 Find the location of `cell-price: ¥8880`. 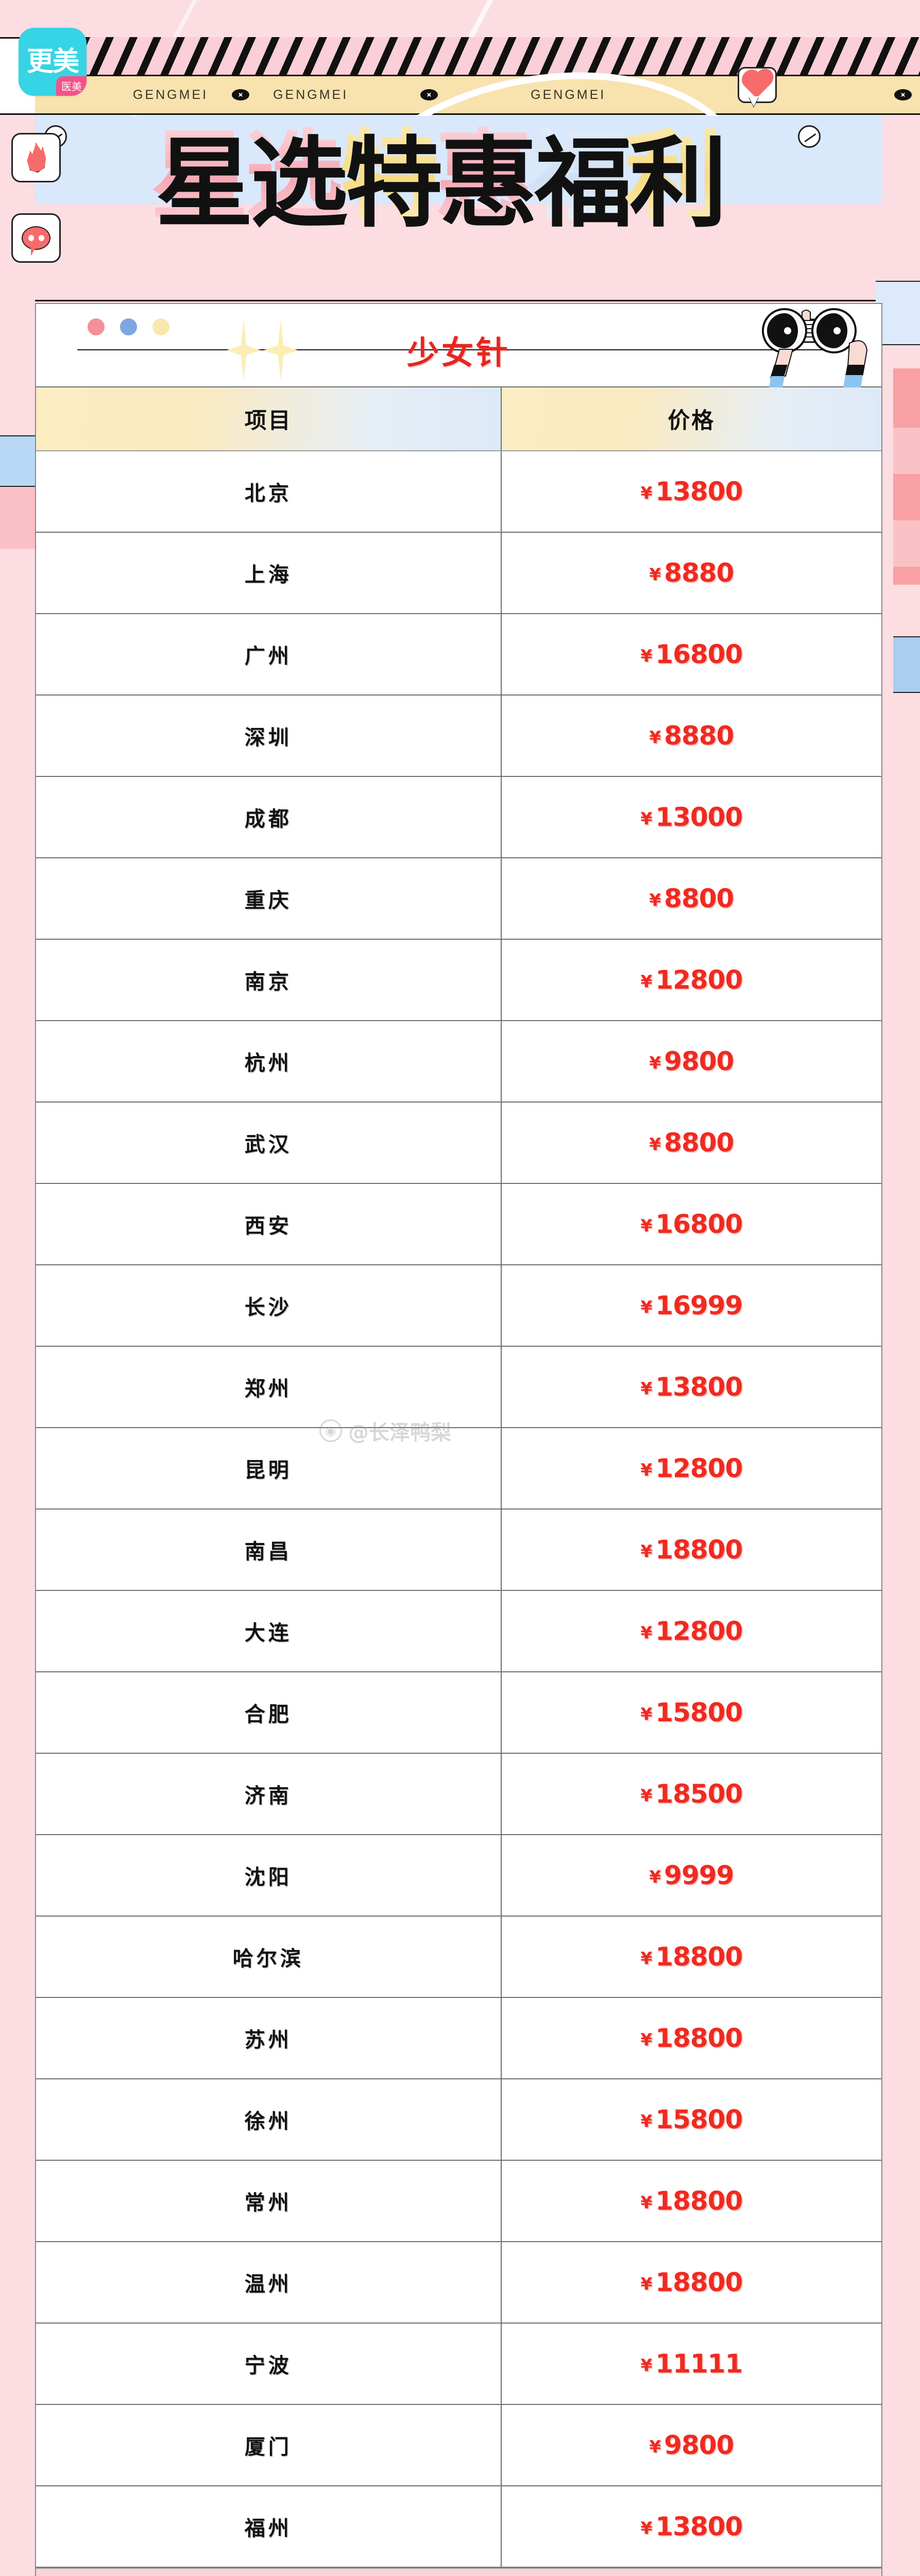

cell-price: ¥8880 is located at coordinates (691, 573).